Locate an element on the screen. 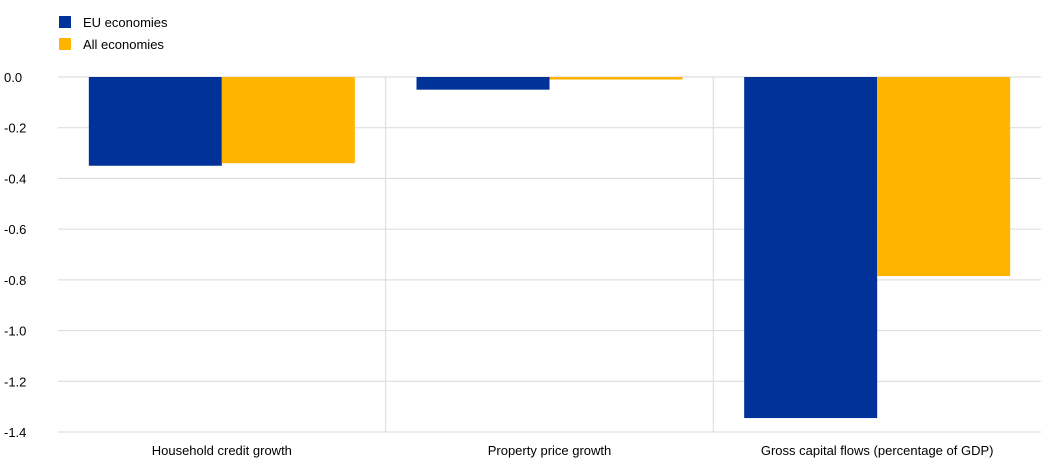  y-tick-label: -0.4 is located at coordinates (15, 178).